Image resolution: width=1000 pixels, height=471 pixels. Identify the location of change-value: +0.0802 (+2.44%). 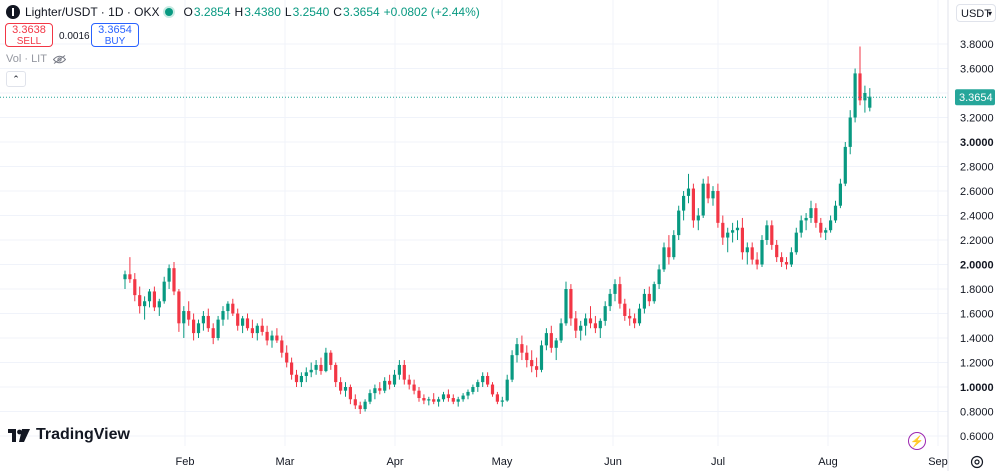
(431, 12).